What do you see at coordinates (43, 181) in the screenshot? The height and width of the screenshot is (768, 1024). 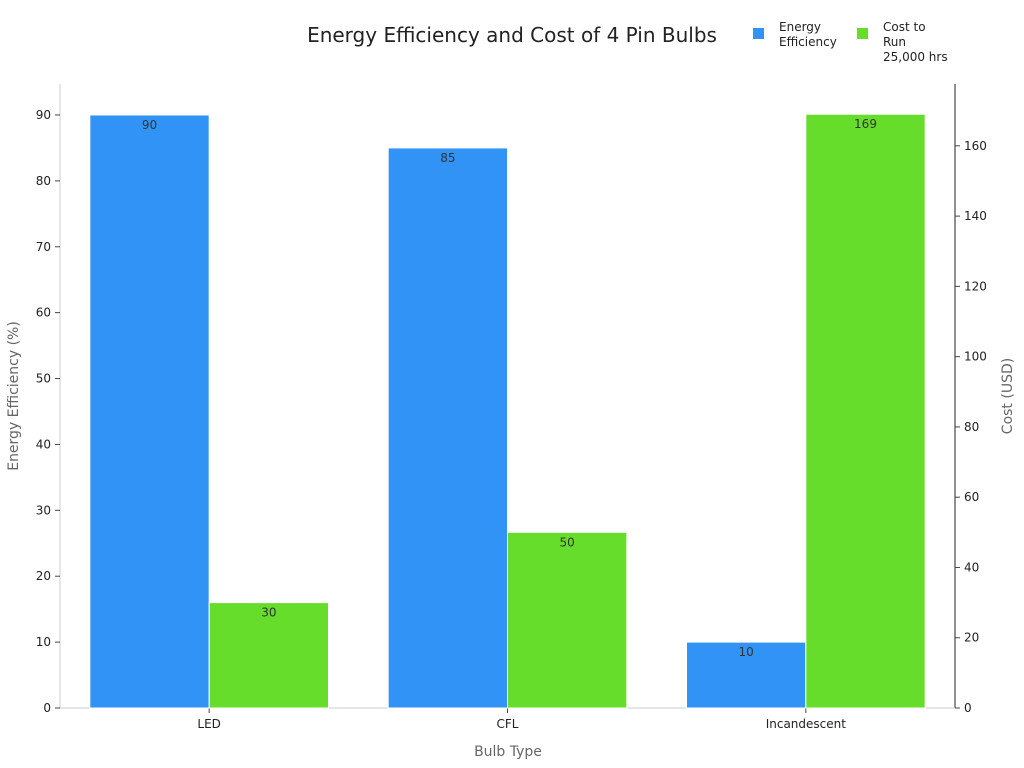 I see `y-tick-label: 80` at bounding box center [43, 181].